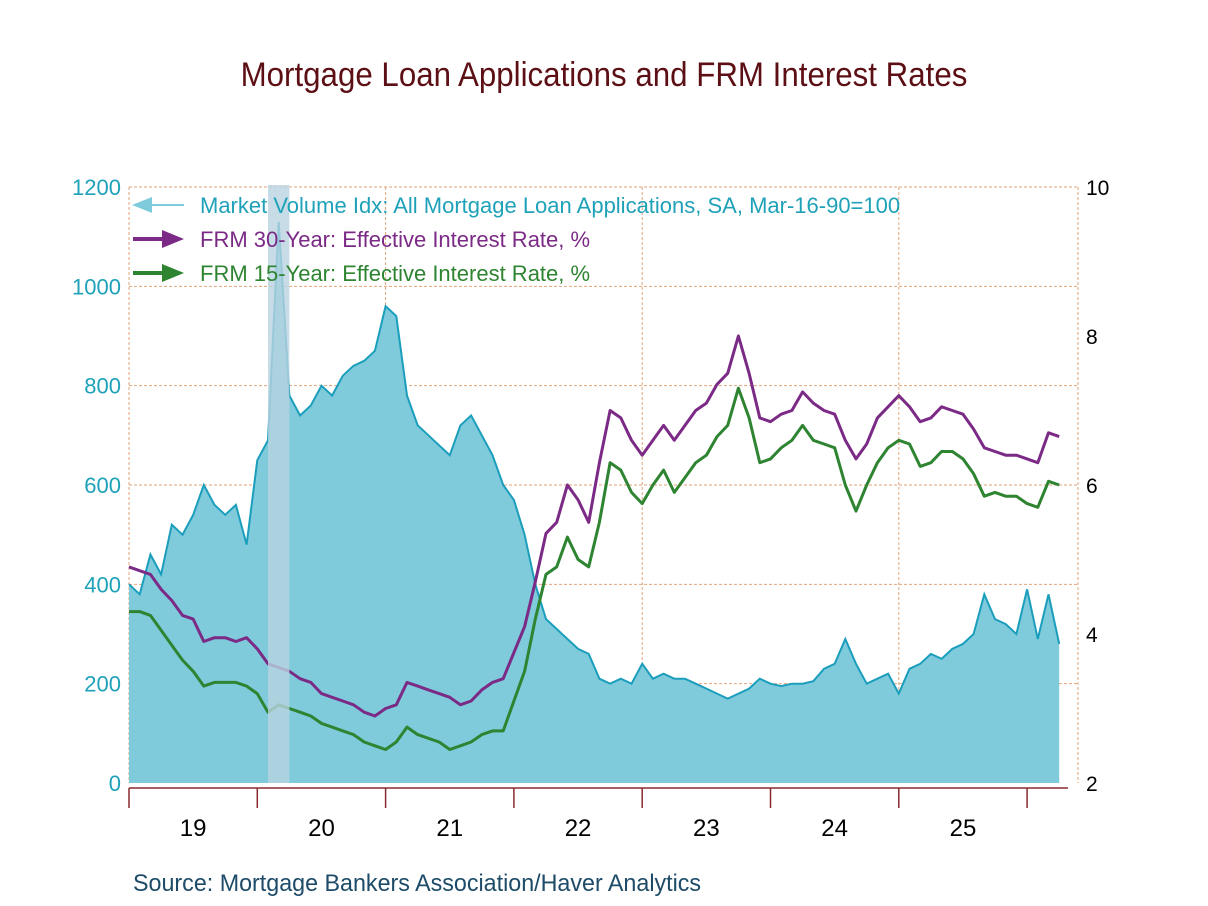  Describe the element at coordinates (395, 273) in the screenshot. I see `legend-label: FRM 15-Year: Effective Interest Rate, %` at that location.